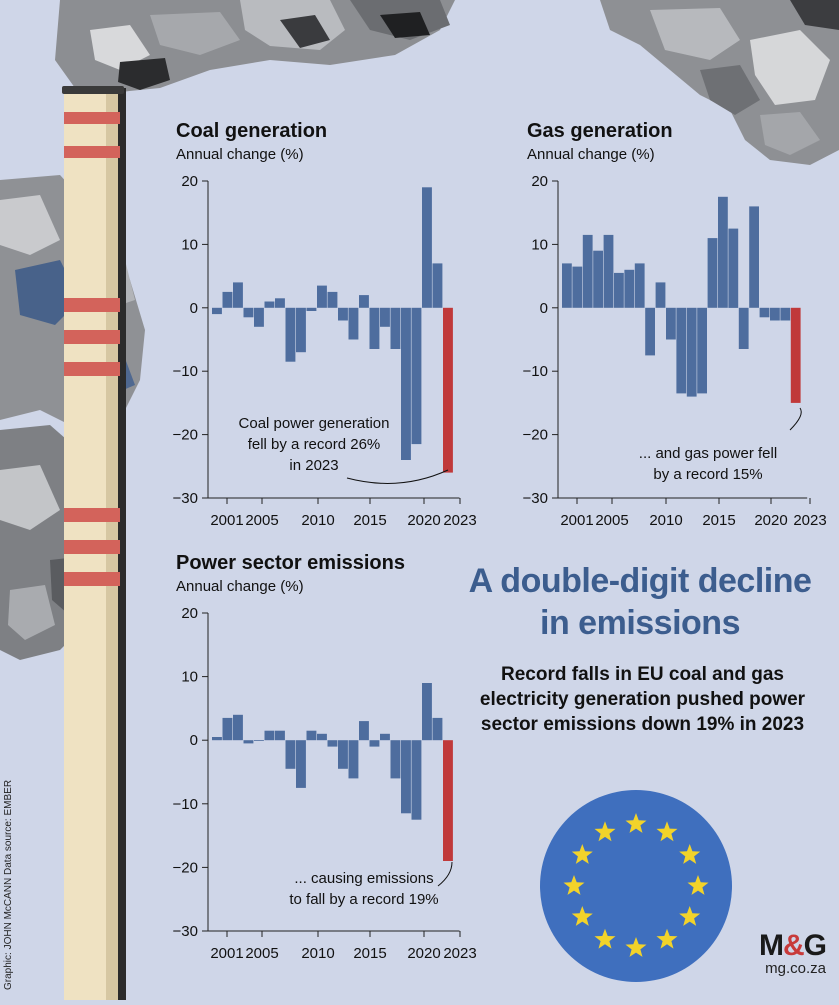  I want to click on x-tick-label: 2015, so click(369, 953).